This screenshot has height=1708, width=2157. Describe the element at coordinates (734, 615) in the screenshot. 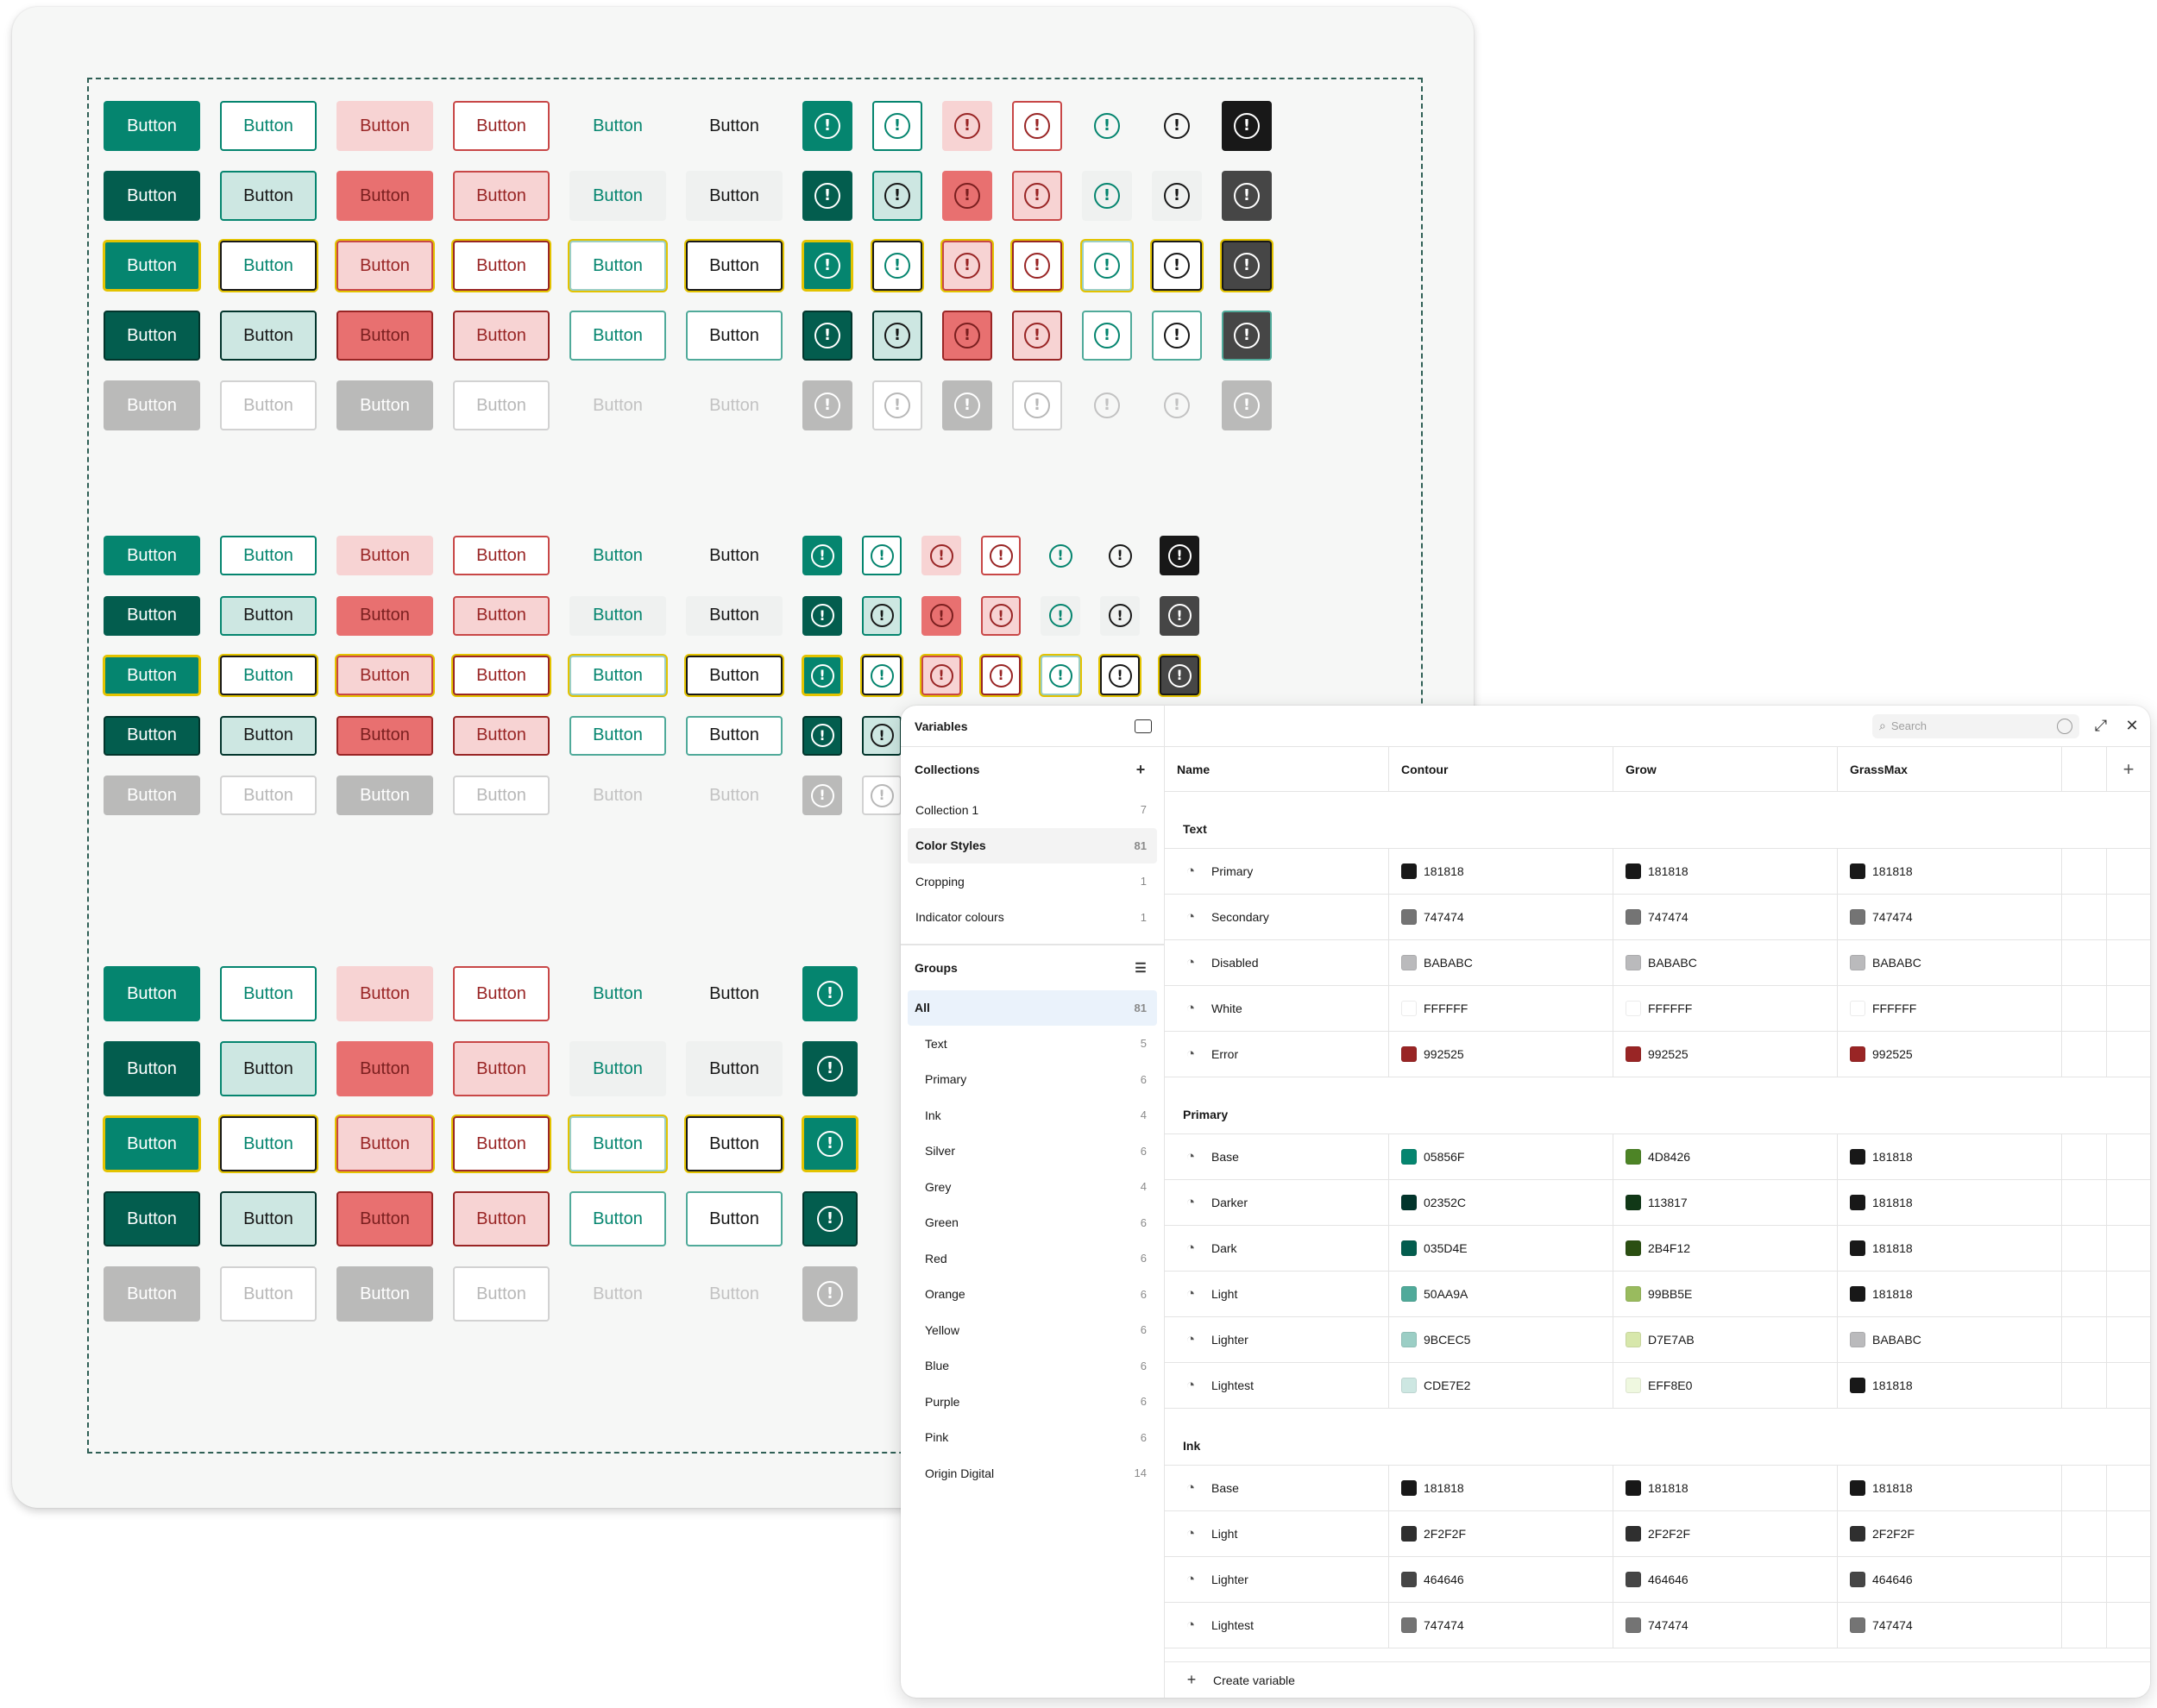

I see `button-hover-variant-6: Button` at that location.